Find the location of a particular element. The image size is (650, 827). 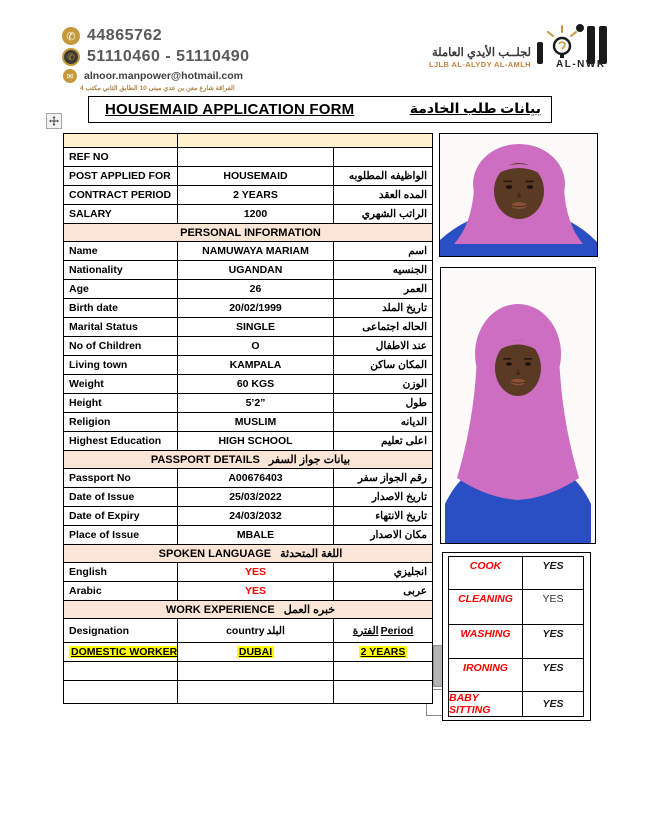

field-value-cell: KAMPALA is located at coordinates (256, 365).